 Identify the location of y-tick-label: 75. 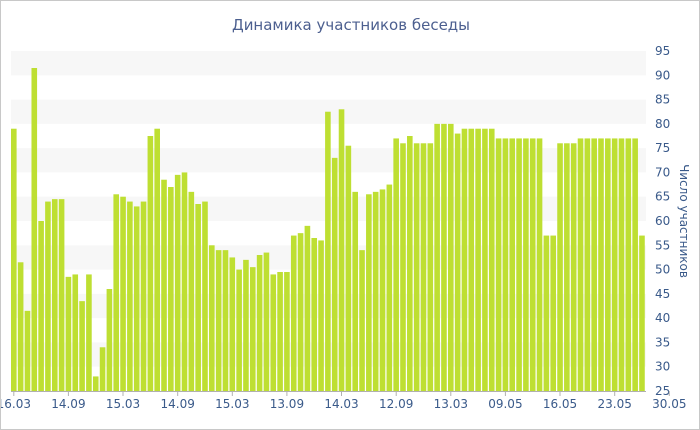
(662, 148).